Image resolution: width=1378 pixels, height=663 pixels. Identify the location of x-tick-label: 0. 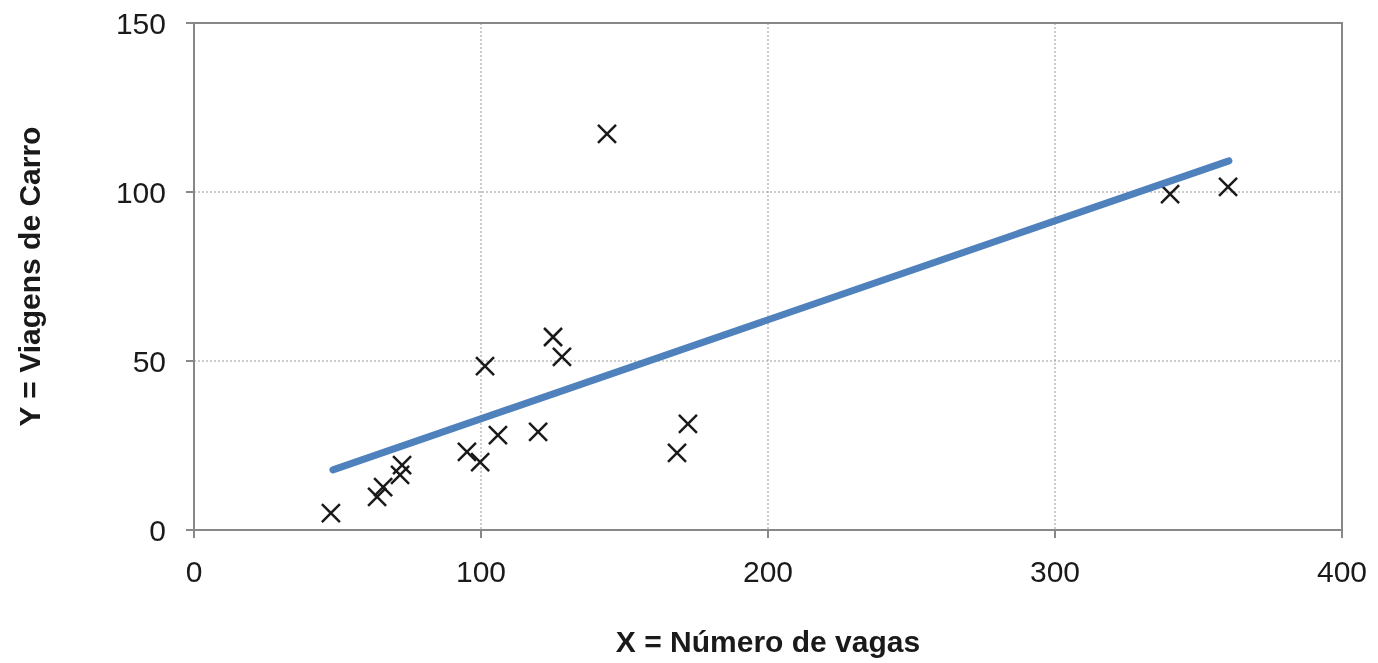
(194, 571).